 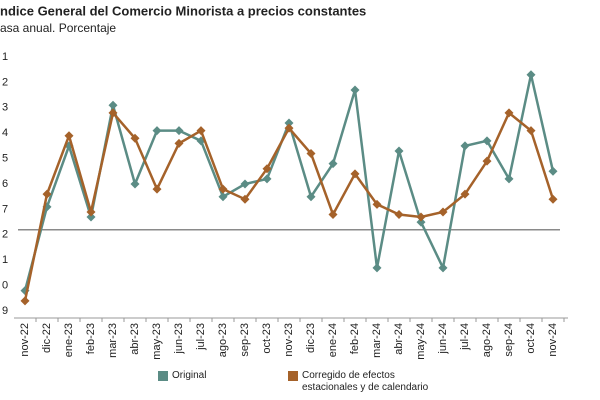 What do you see at coordinates (311, 338) in the screenshot?
I see `x-tick-label: dic-23` at bounding box center [311, 338].